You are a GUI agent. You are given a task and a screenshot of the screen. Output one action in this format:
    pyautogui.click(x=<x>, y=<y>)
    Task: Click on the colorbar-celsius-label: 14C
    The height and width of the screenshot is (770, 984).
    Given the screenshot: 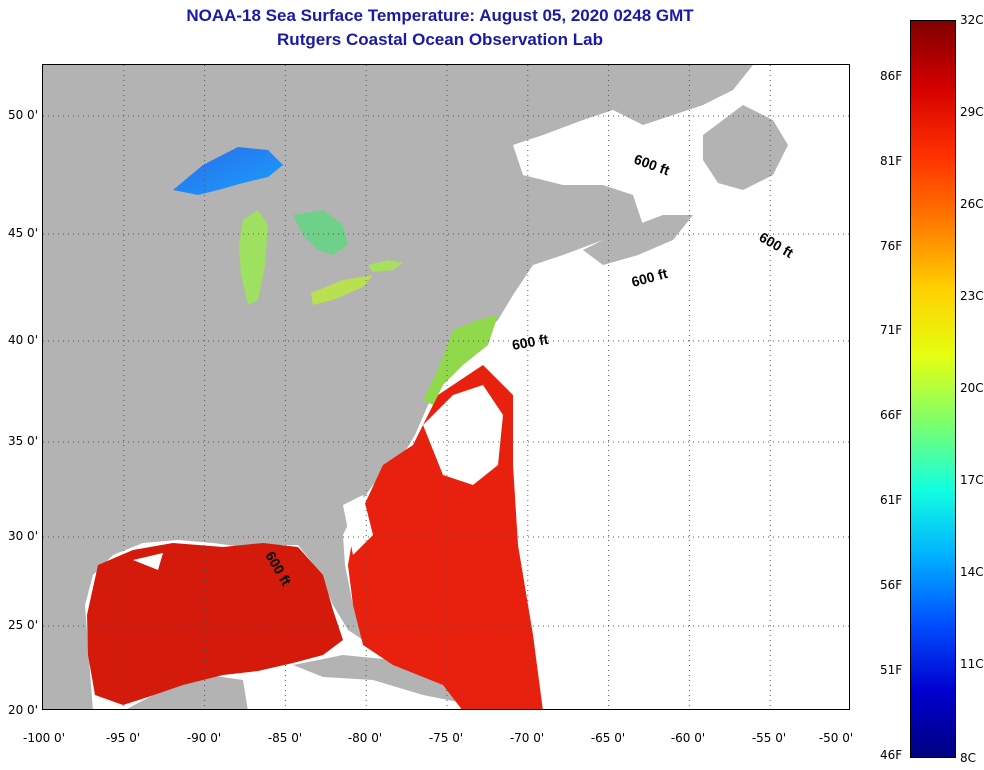 What is the action you would take?
    pyautogui.click(x=972, y=572)
    